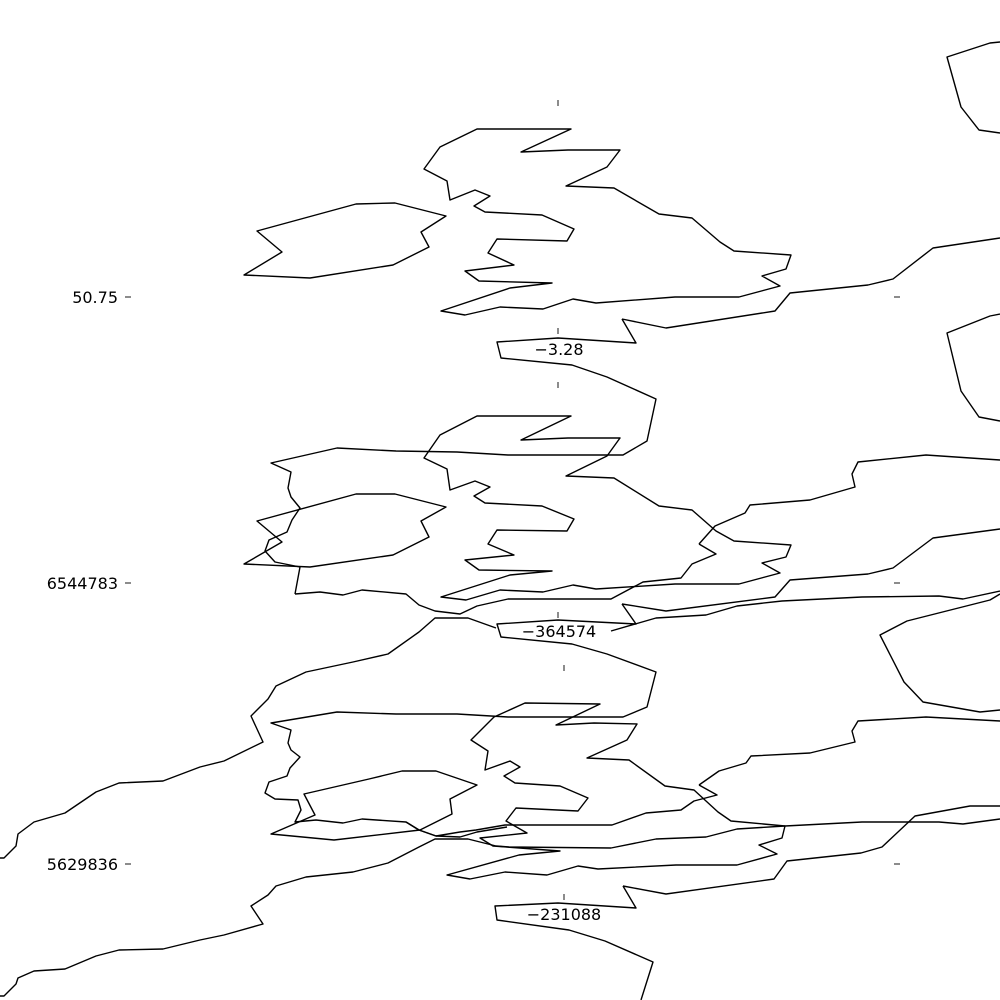 This screenshot has width=1000, height=1000. What do you see at coordinates (973, 87) in the screenshot?
I see `scandinavia-outline-top` at bounding box center [973, 87].